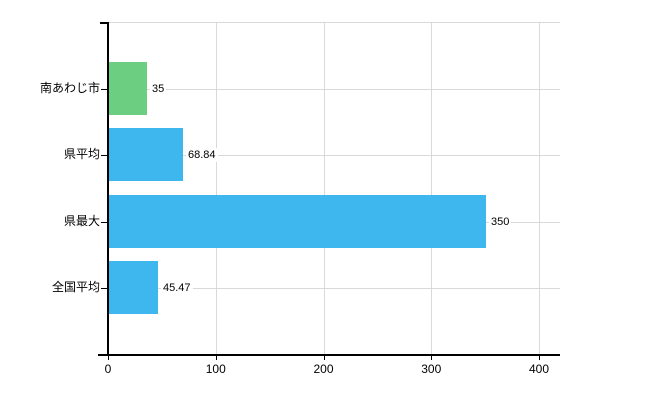  What do you see at coordinates (500, 222) in the screenshot?
I see `bar-value-label: 350` at bounding box center [500, 222].